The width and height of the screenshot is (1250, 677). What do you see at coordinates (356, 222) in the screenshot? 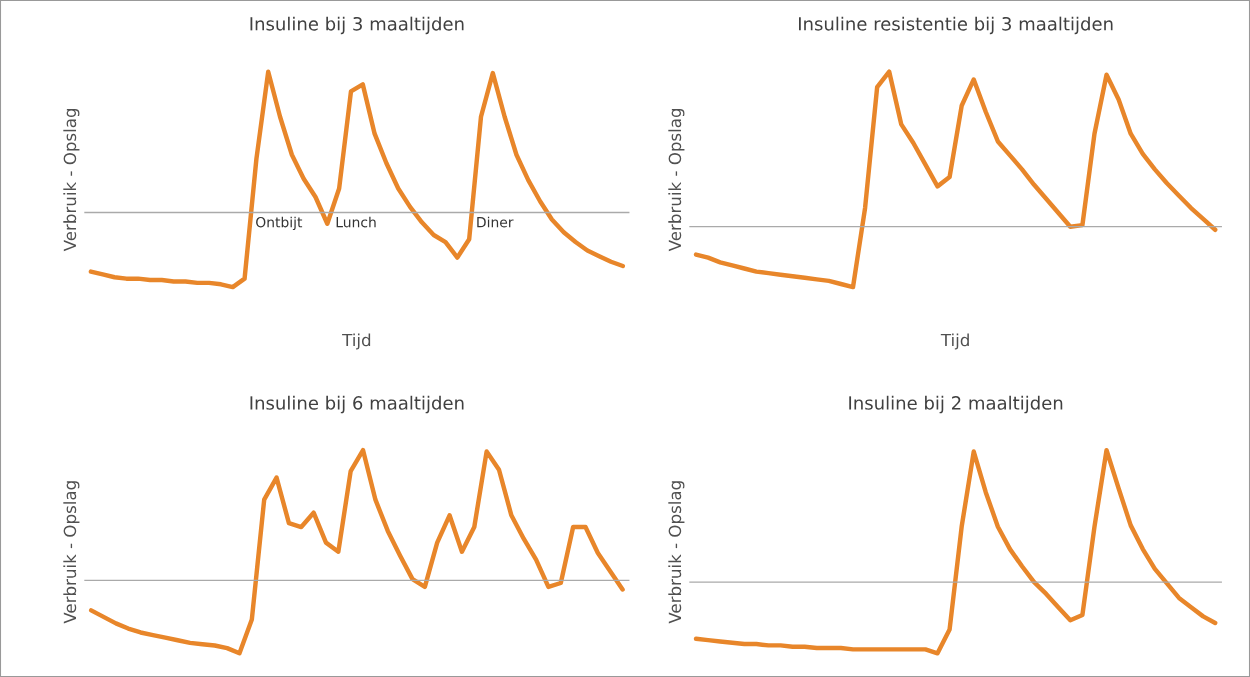
I see `annotation: Lunch` at bounding box center [356, 222].